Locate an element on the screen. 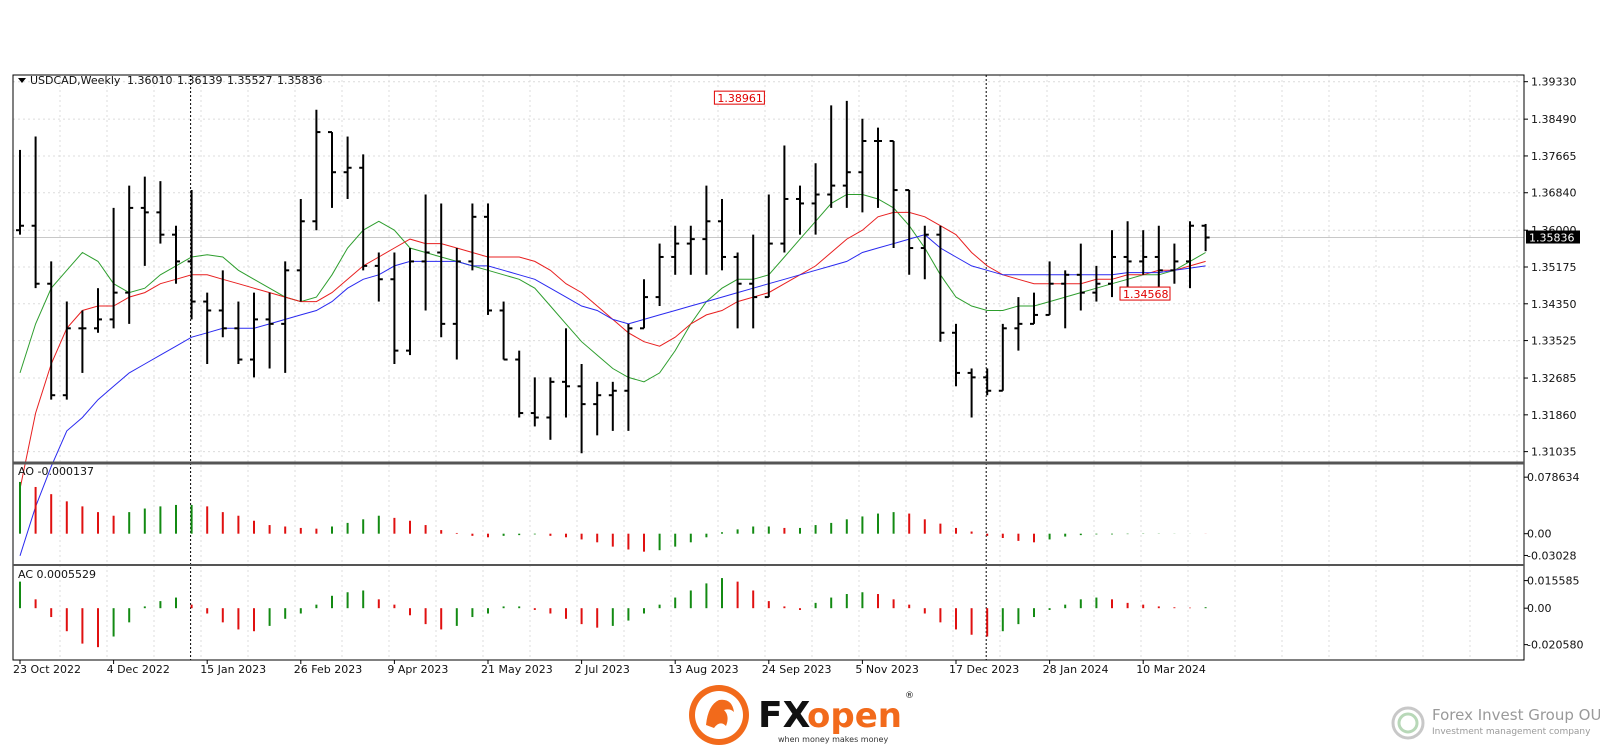 This screenshot has height=755, width=1600. ac-tick-max: 0.015585 is located at coordinates (1553, 581).